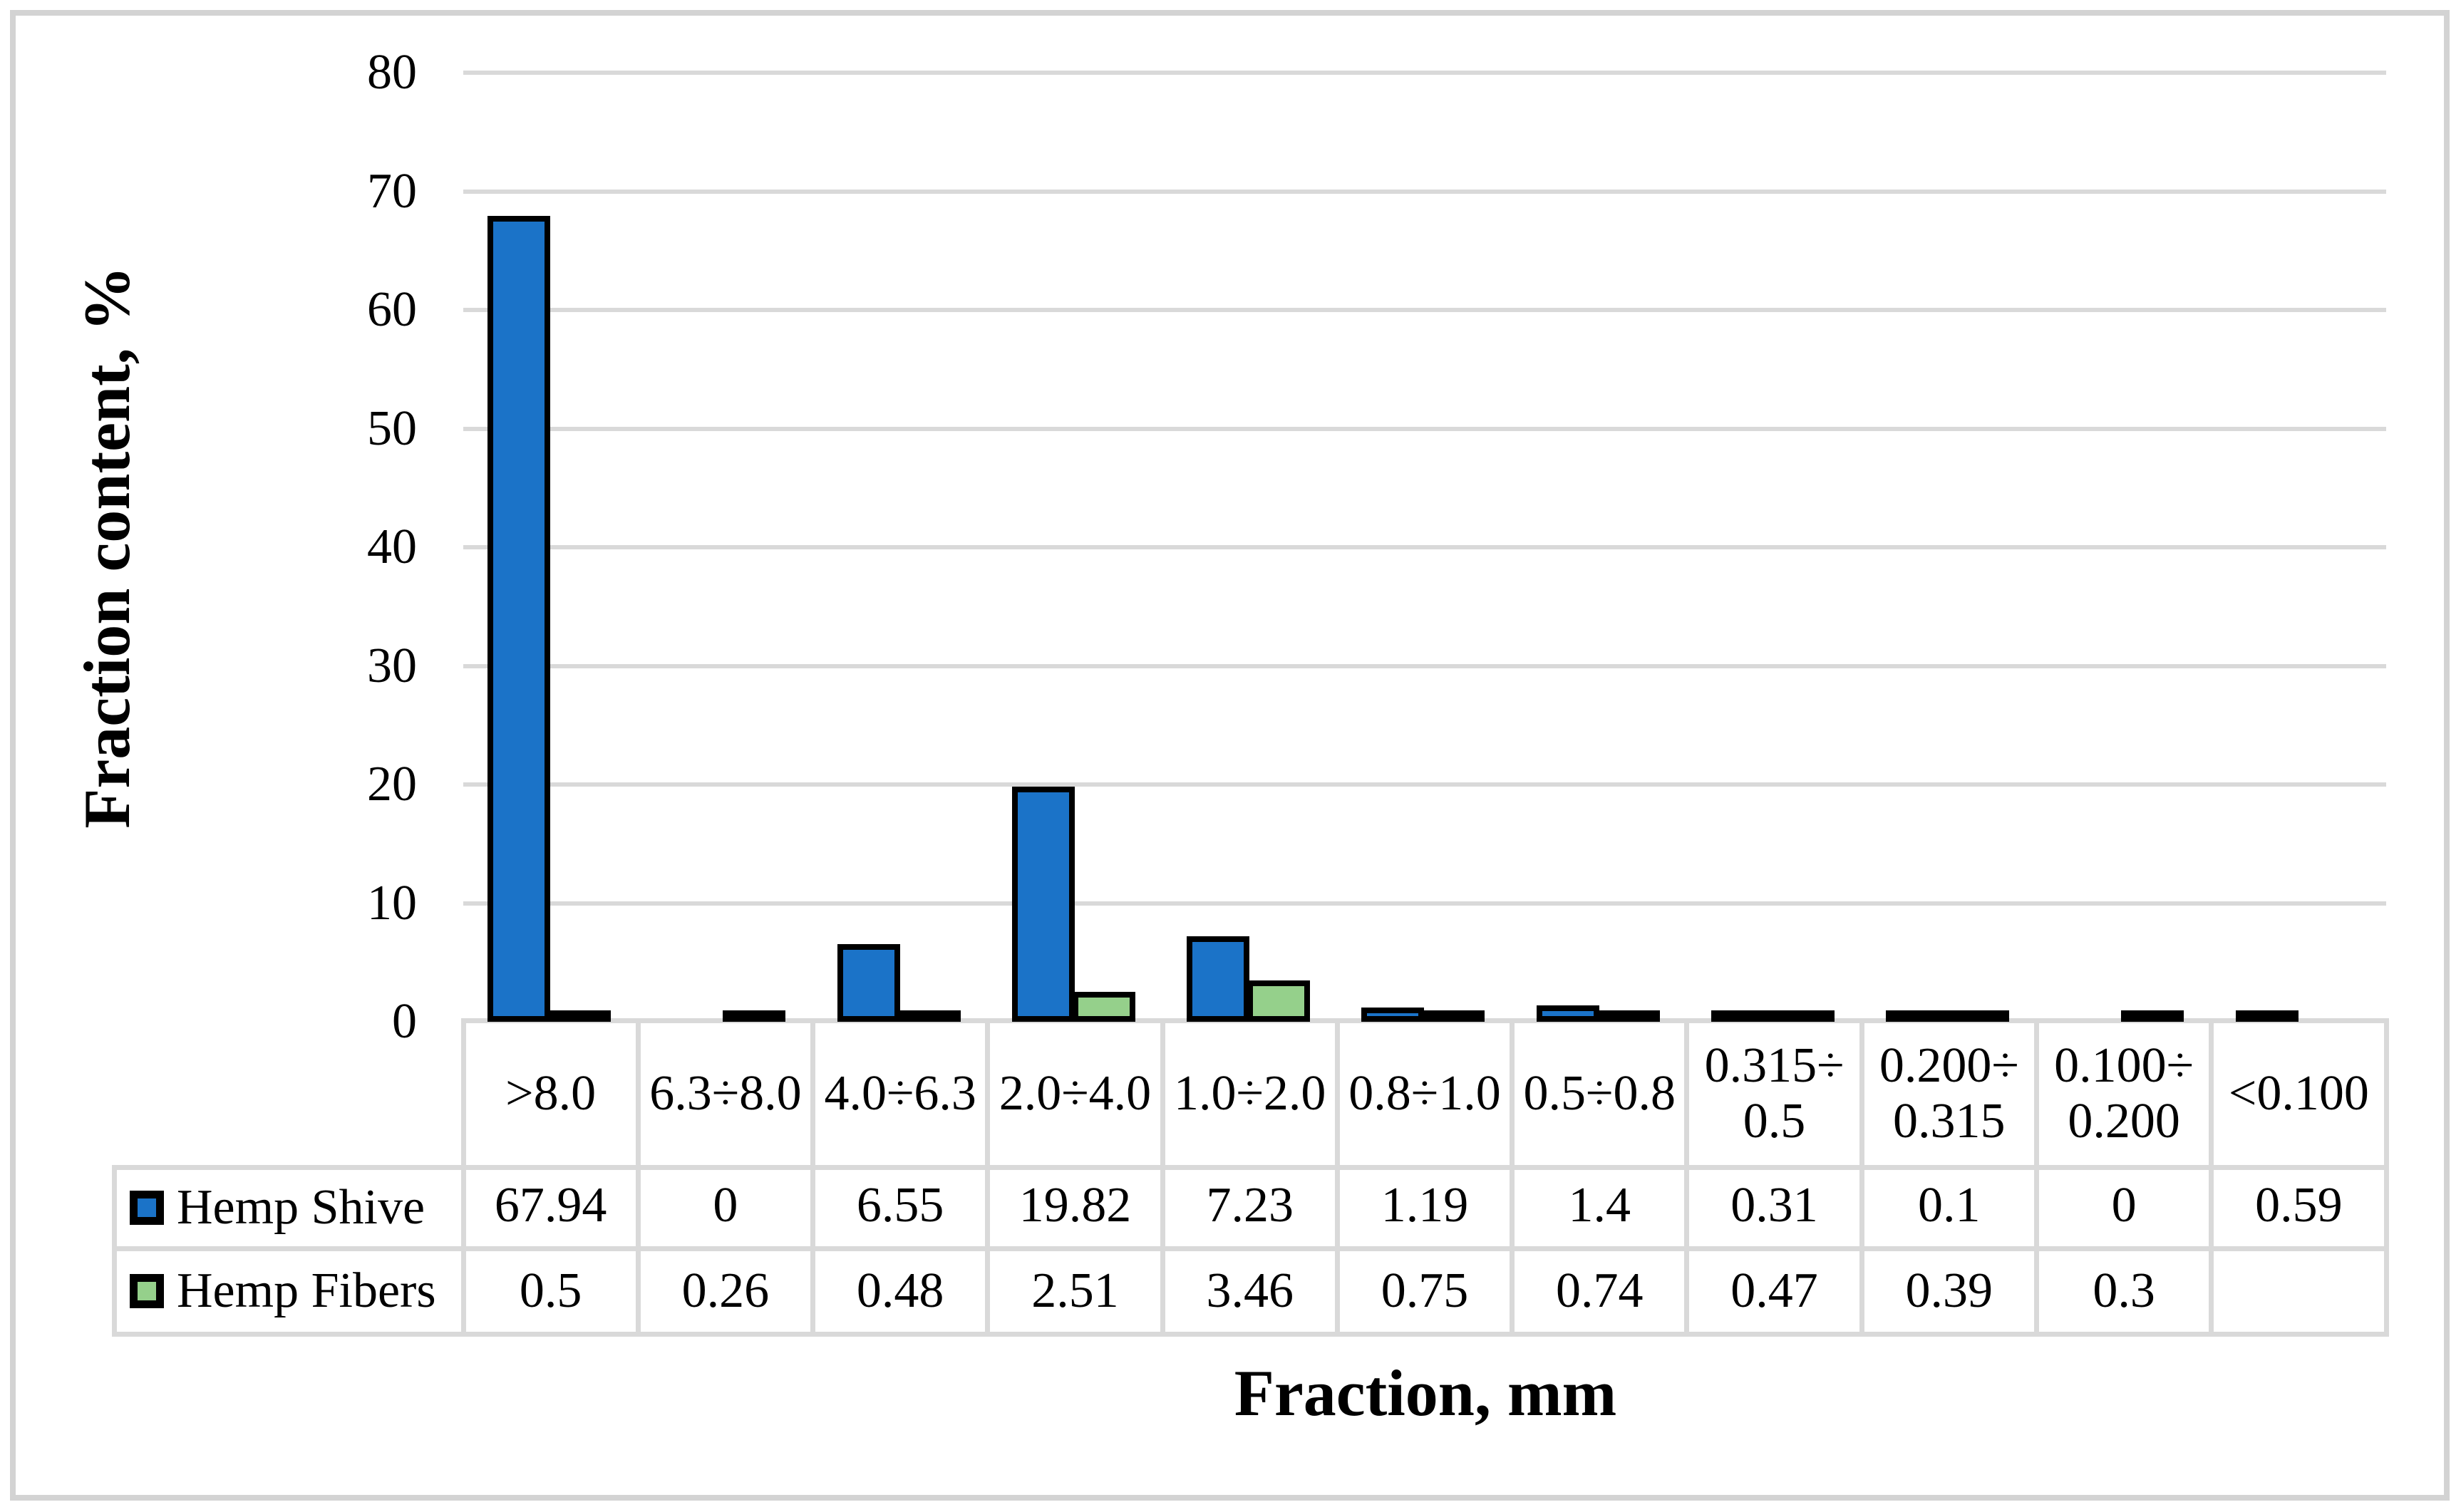 This screenshot has height=1512, width=2461. Describe the element at coordinates (2267, 1016) in the screenshot. I see `bar-hemp-shive-<0.100` at that location.